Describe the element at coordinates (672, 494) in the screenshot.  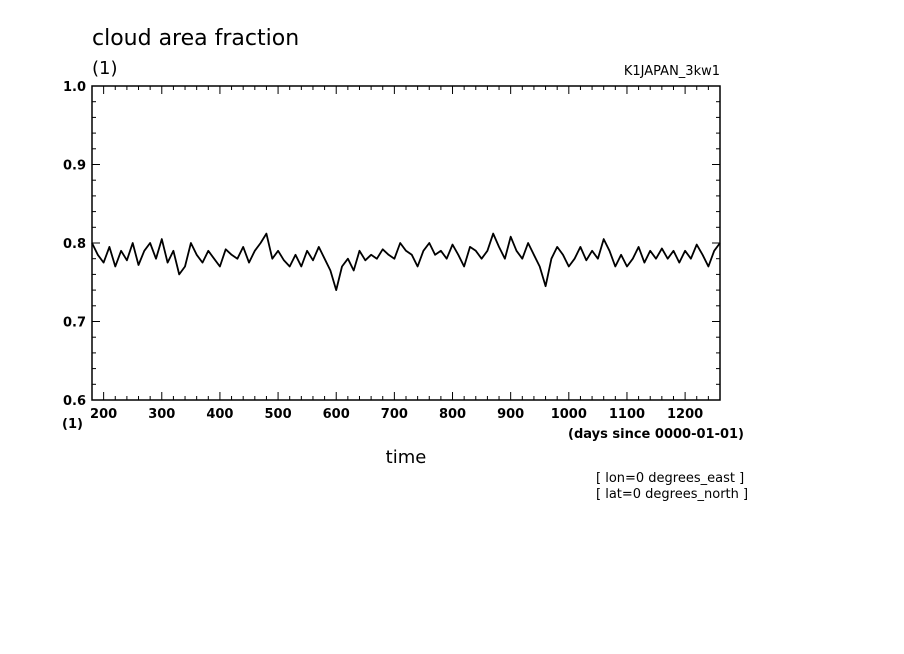
I see `note-lat: [ lat=0 degrees_north ]` at that location.